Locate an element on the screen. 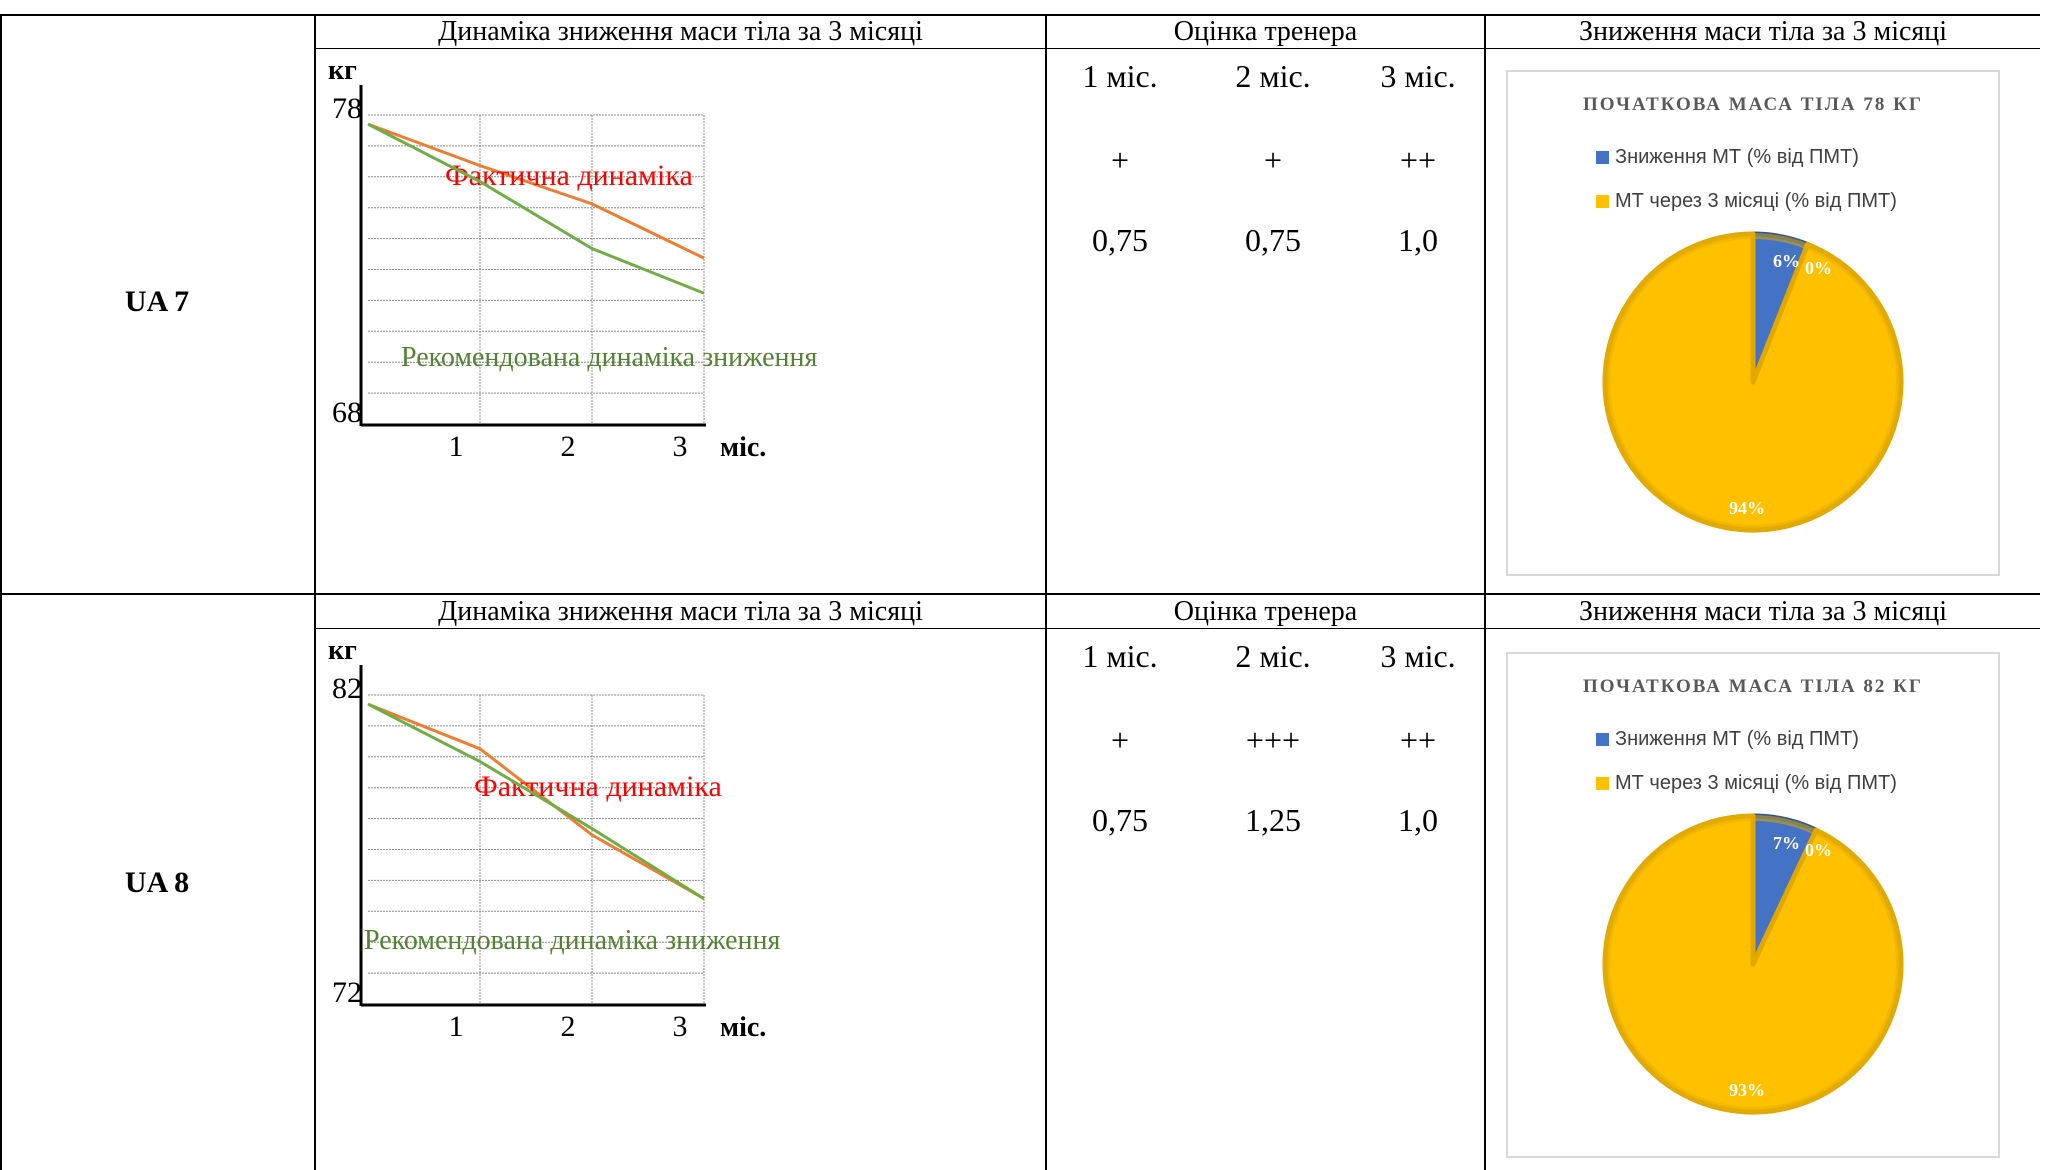 The image size is (2047, 1170). score-value: 1,25 is located at coordinates (1273, 820).